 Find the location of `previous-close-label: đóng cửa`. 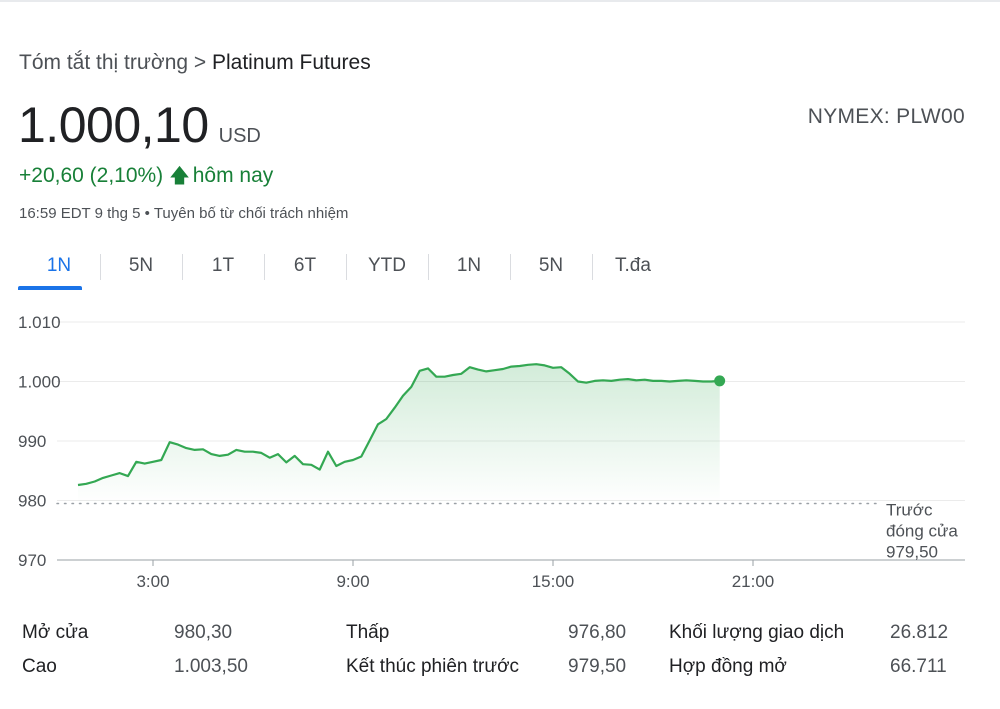

previous-close-label: đóng cửa is located at coordinates (922, 530).